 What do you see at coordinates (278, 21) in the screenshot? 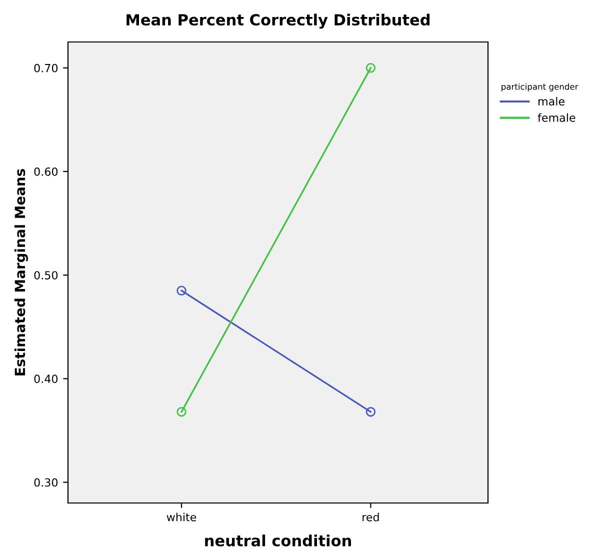
I see `chart-title: Mean Percent Correctly Distributed` at bounding box center [278, 21].